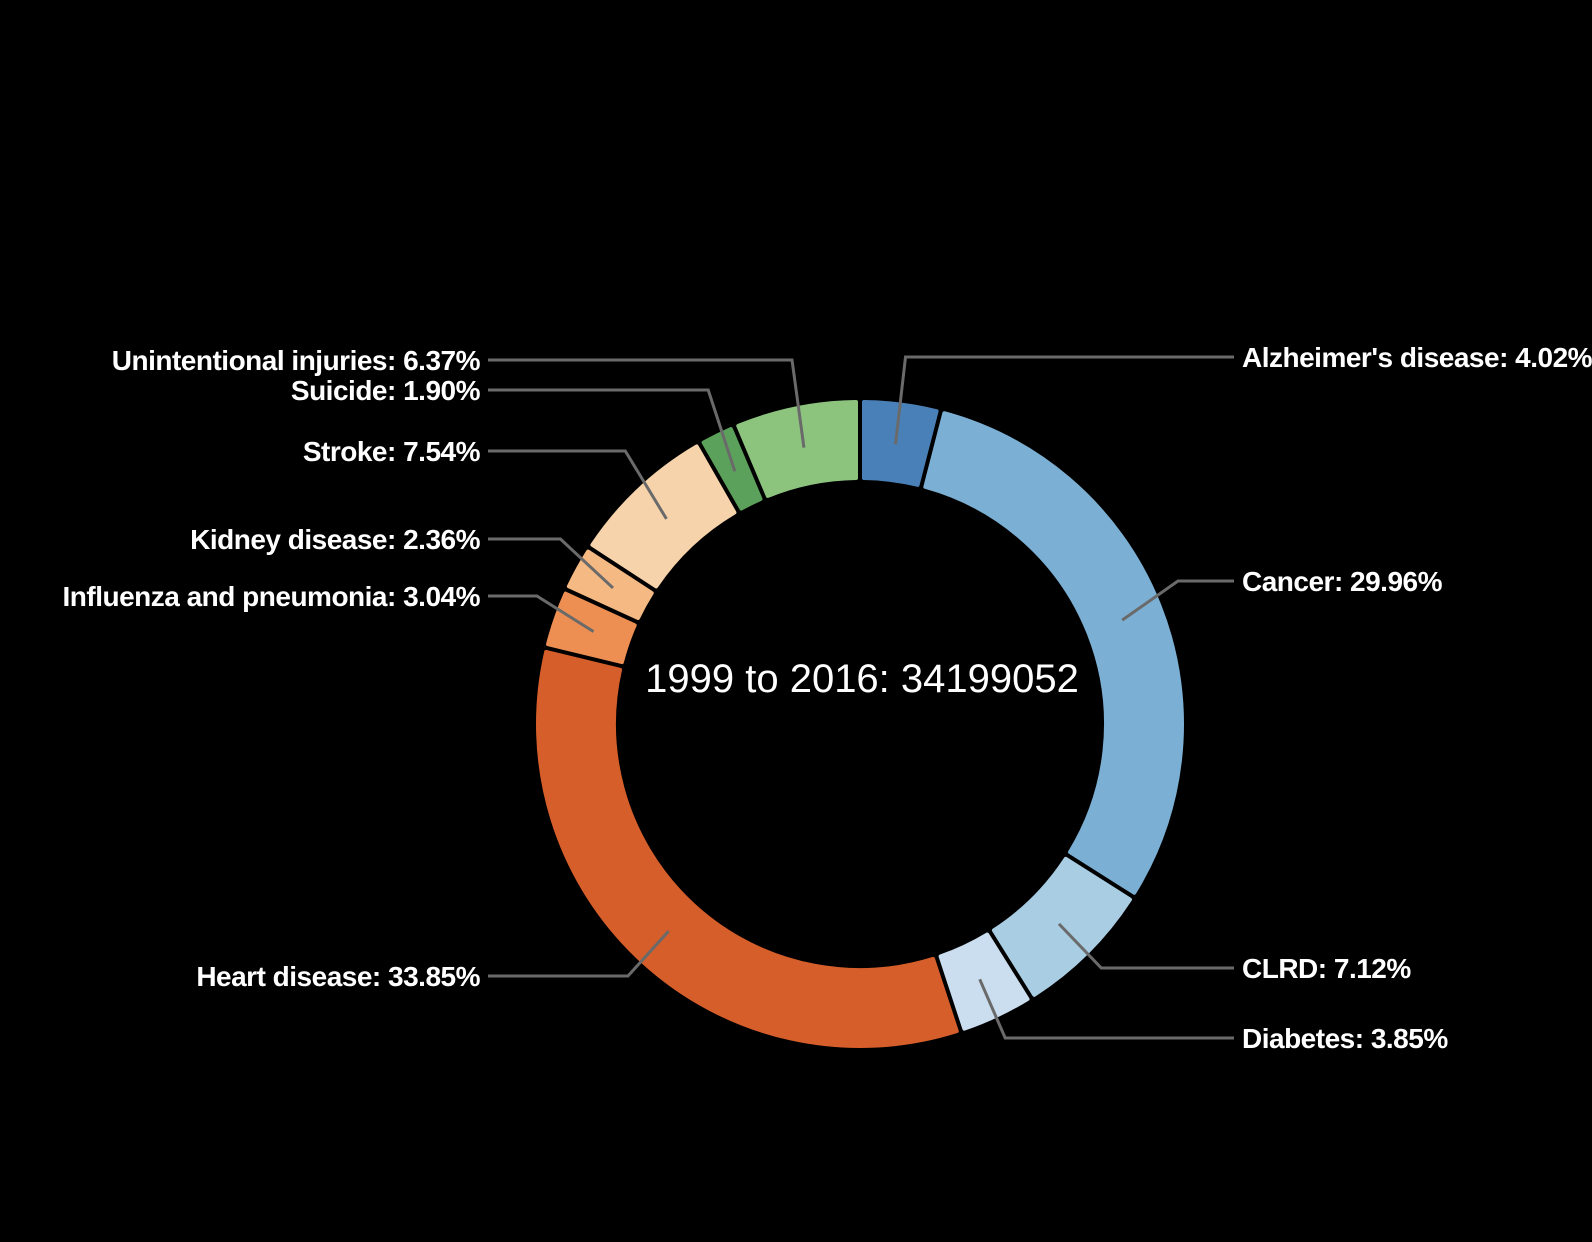  What do you see at coordinates (335, 539) in the screenshot?
I see `label-kidney-disease: Kidney disease: 2.36%` at bounding box center [335, 539].